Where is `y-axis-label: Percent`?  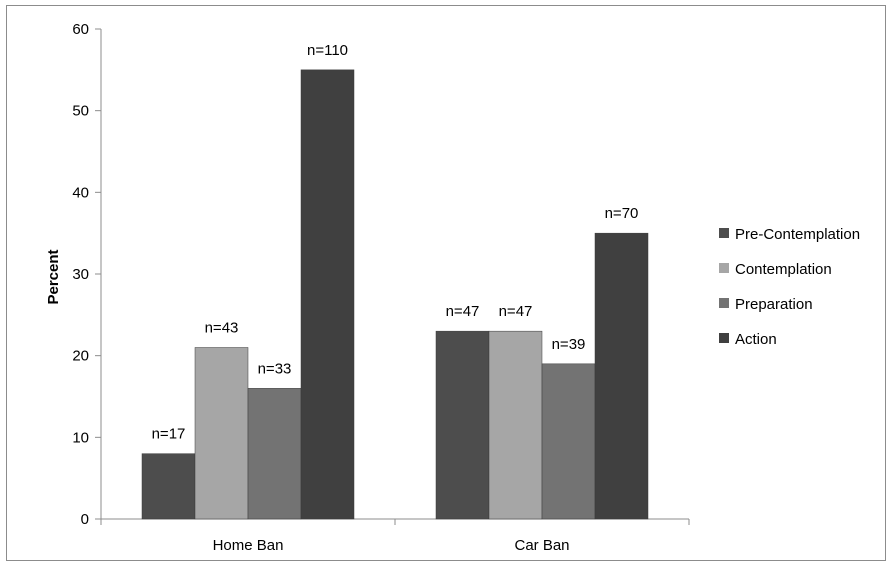 y-axis-label: Percent is located at coordinates (53, 276).